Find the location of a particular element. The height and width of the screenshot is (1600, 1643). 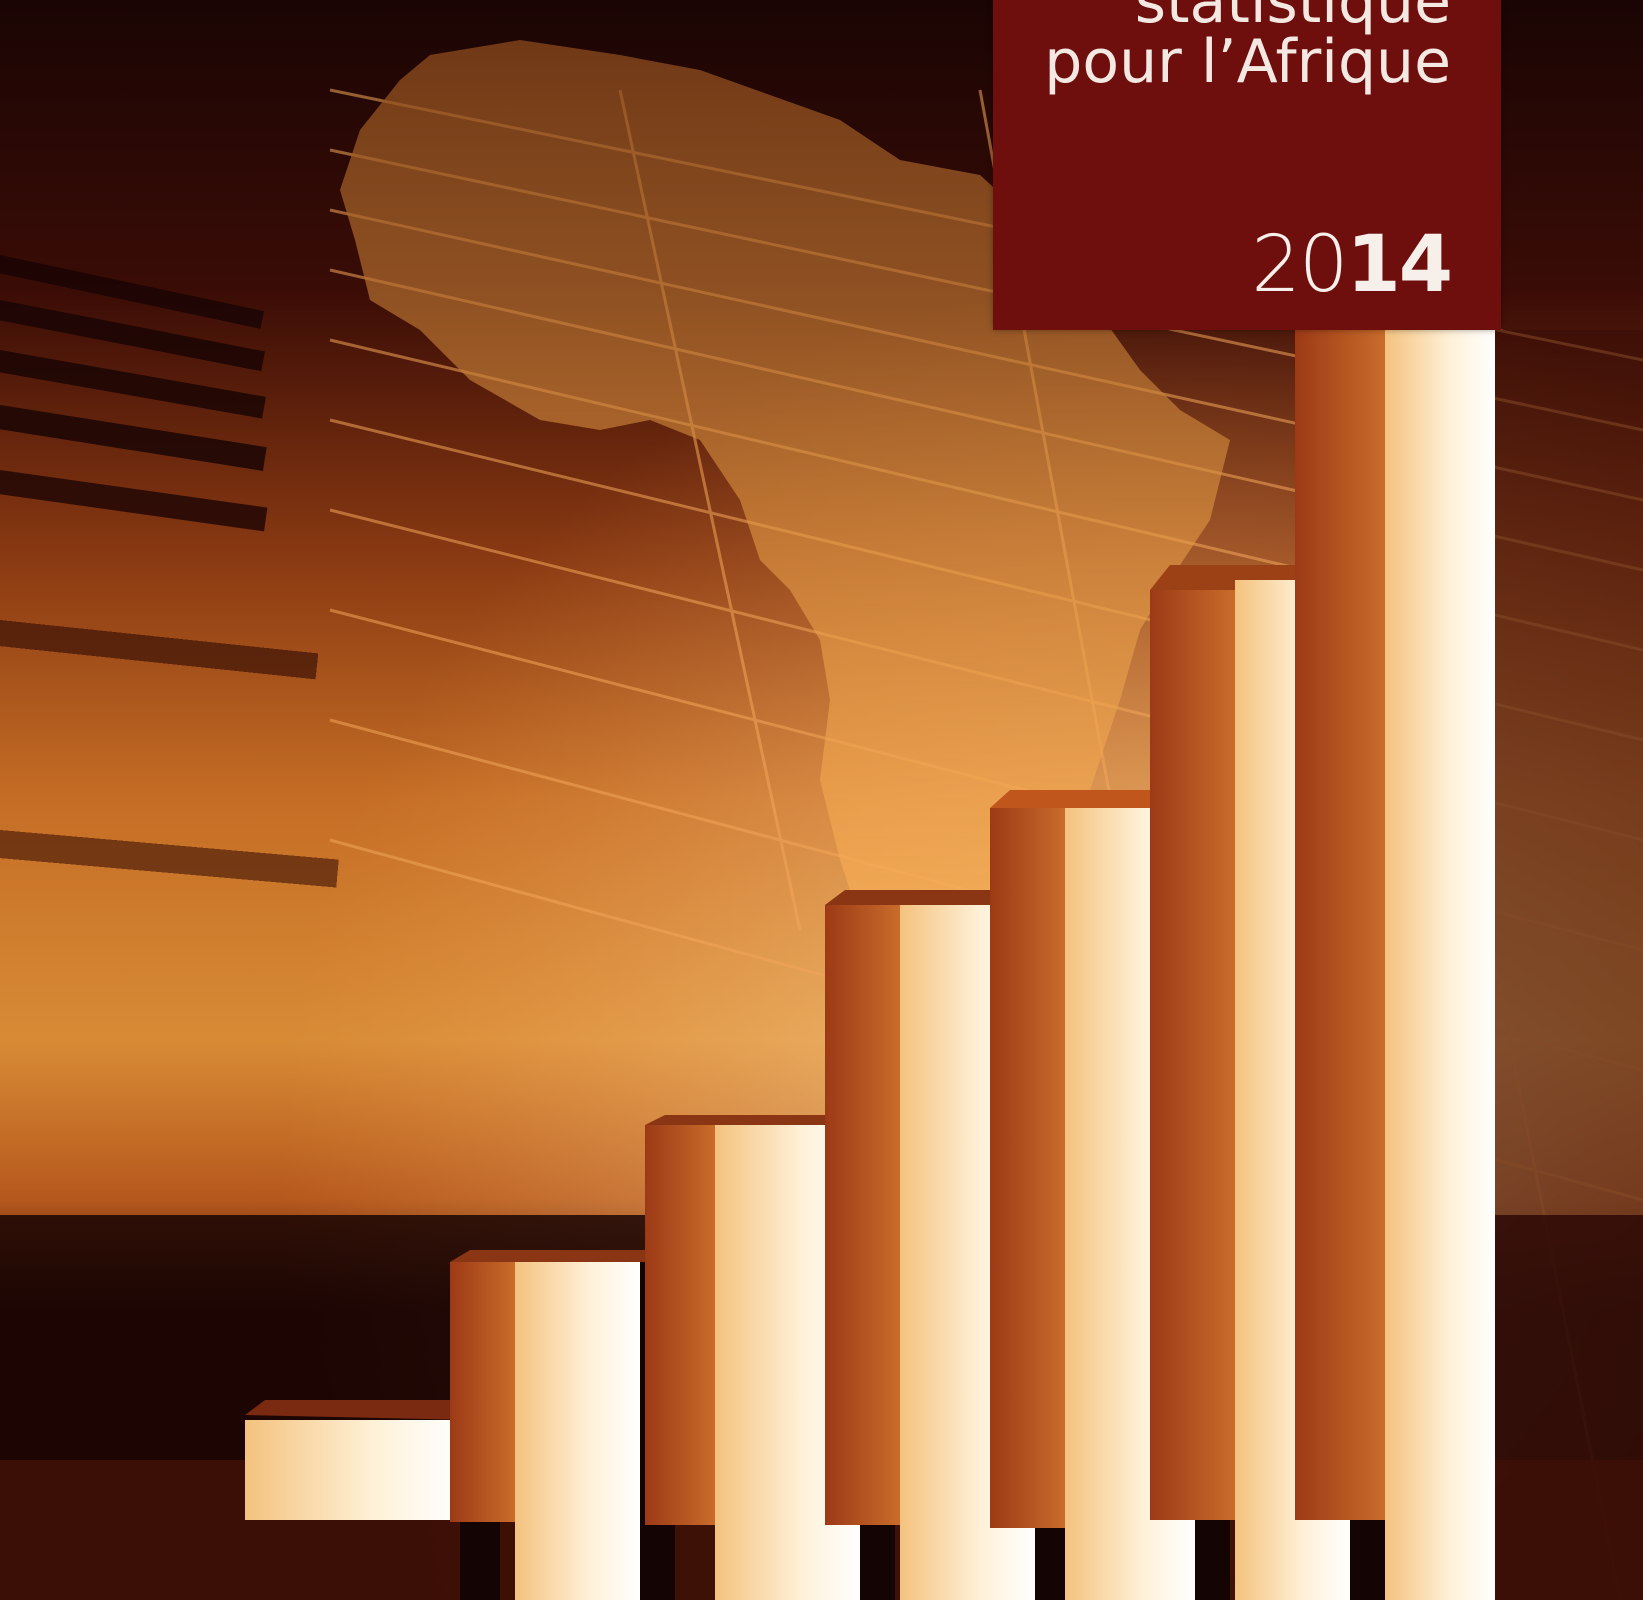

title-line-1: statistique is located at coordinates (1292, 18).